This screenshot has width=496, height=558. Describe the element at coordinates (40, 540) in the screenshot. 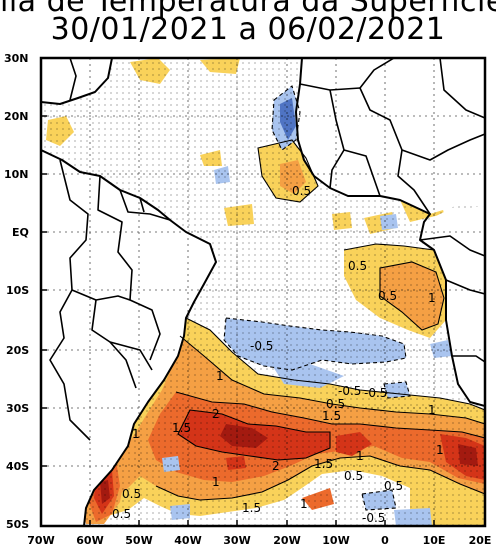

I see `lon-label: 70W` at that location.